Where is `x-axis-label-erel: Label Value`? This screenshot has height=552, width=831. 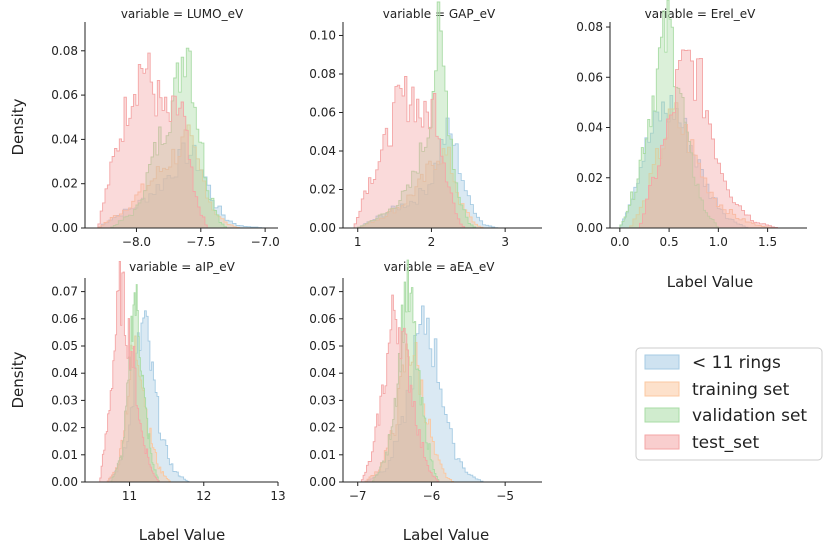
x-axis-label-erel: Label Value is located at coordinates (710, 282).